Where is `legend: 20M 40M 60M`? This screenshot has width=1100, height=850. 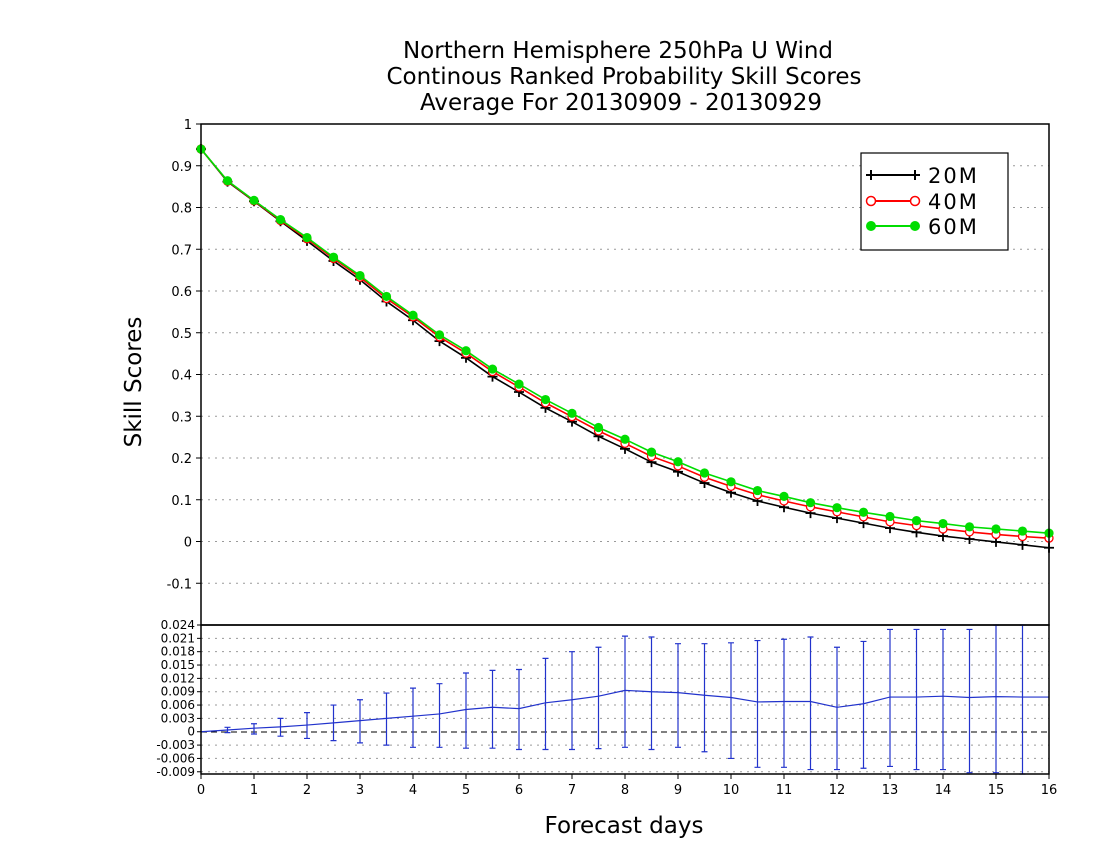
legend: 20M 40M 60M is located at coordinates (934, 201).